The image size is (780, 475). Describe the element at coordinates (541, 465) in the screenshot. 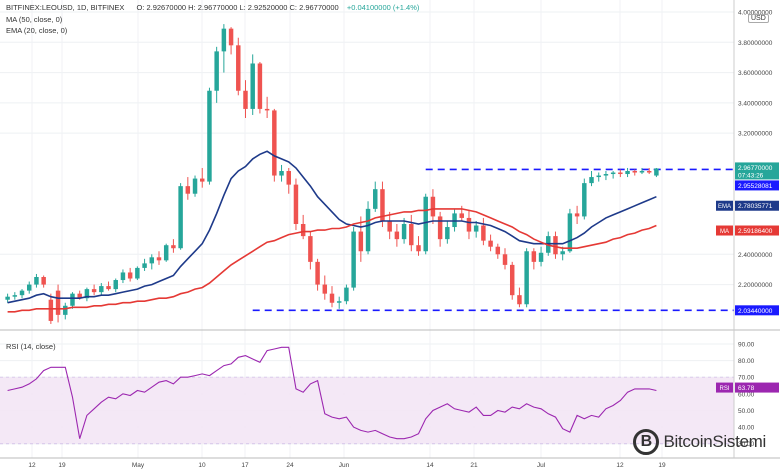

I see `time-tick-label: Jul` at that location.